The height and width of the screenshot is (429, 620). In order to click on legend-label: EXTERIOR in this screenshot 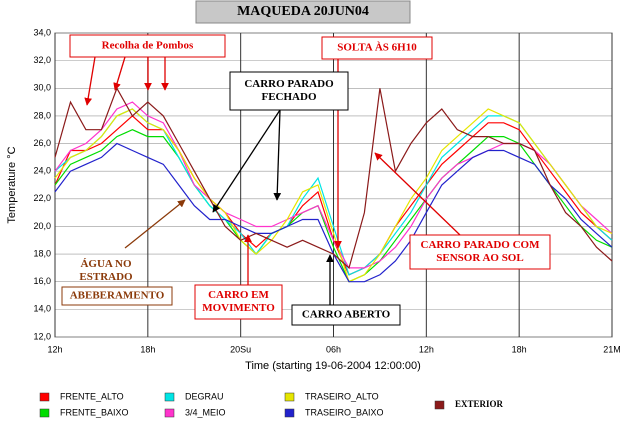, I will do `click(479, 404)`.